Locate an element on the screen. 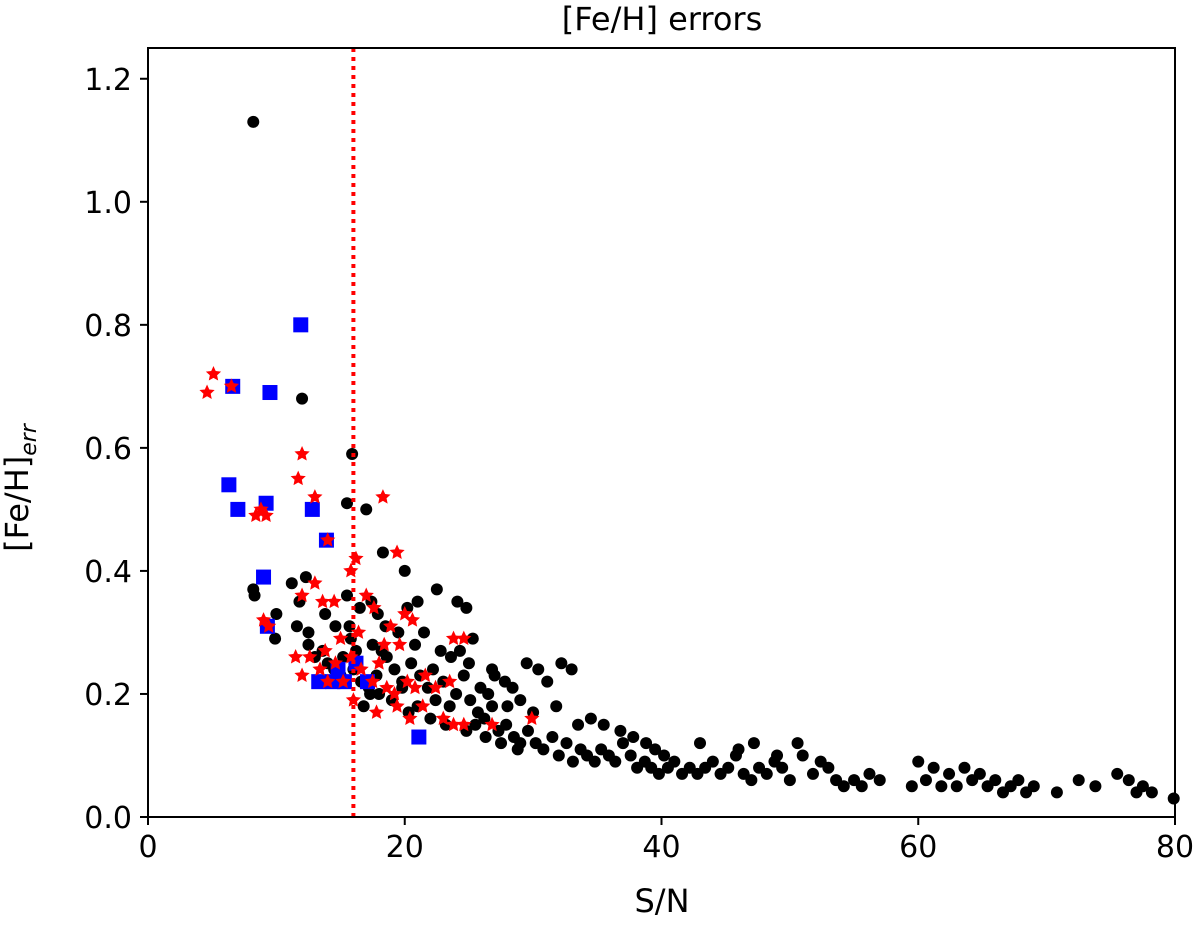 The width and height of the screenshot is (1200, 926). y-axis-label-main: [Fe/H] is located at coordinates (18, 504).